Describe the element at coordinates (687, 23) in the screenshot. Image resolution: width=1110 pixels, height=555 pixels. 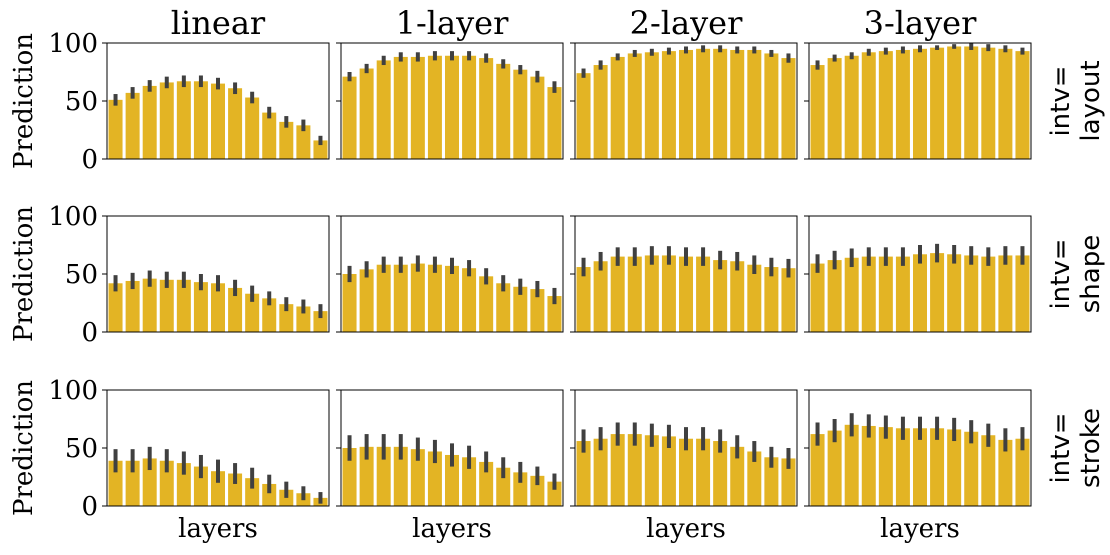
I see `column-title: 2-layer` at that location.